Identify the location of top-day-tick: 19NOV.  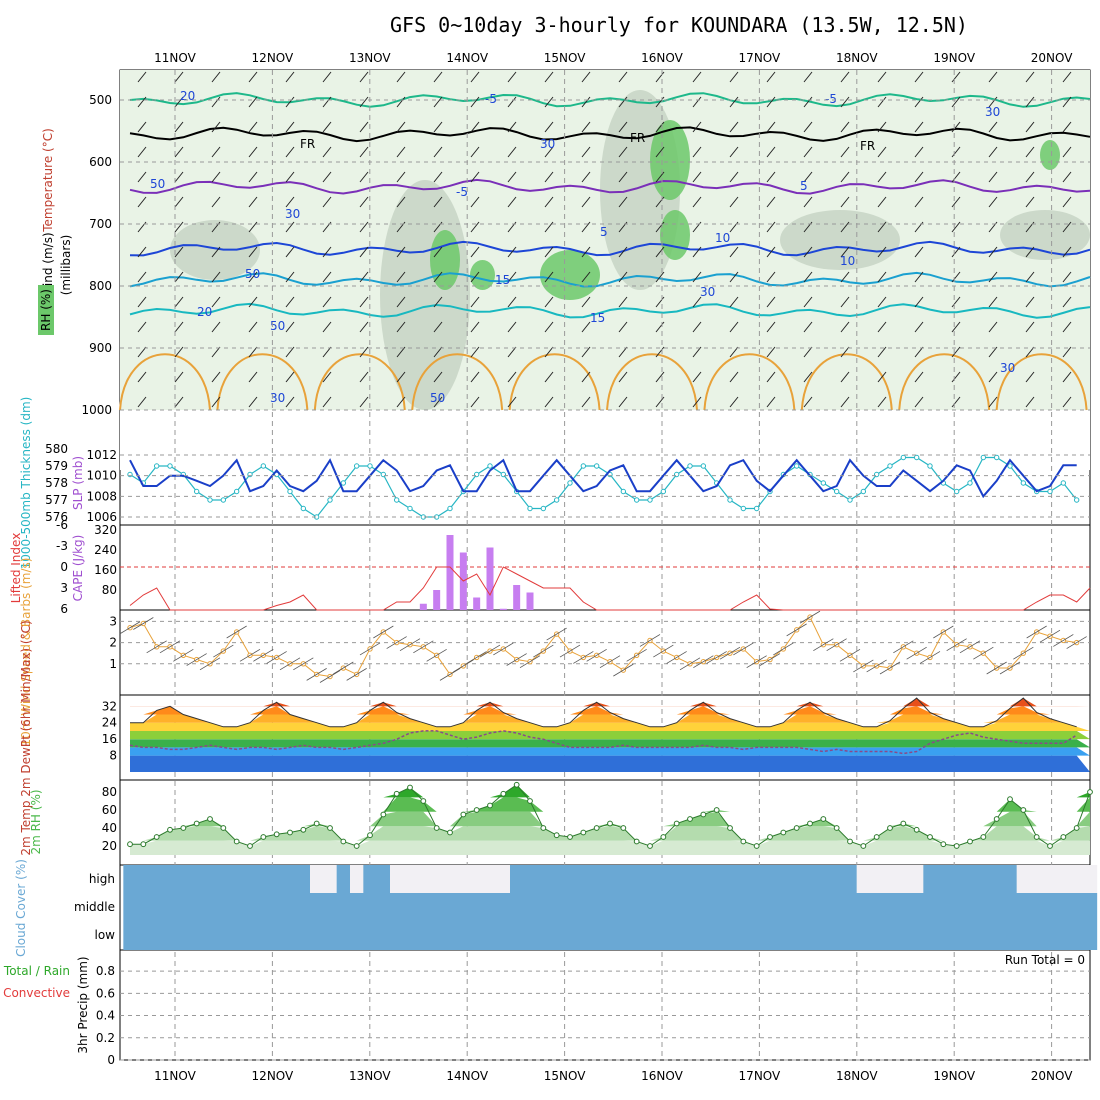
(954, 58).